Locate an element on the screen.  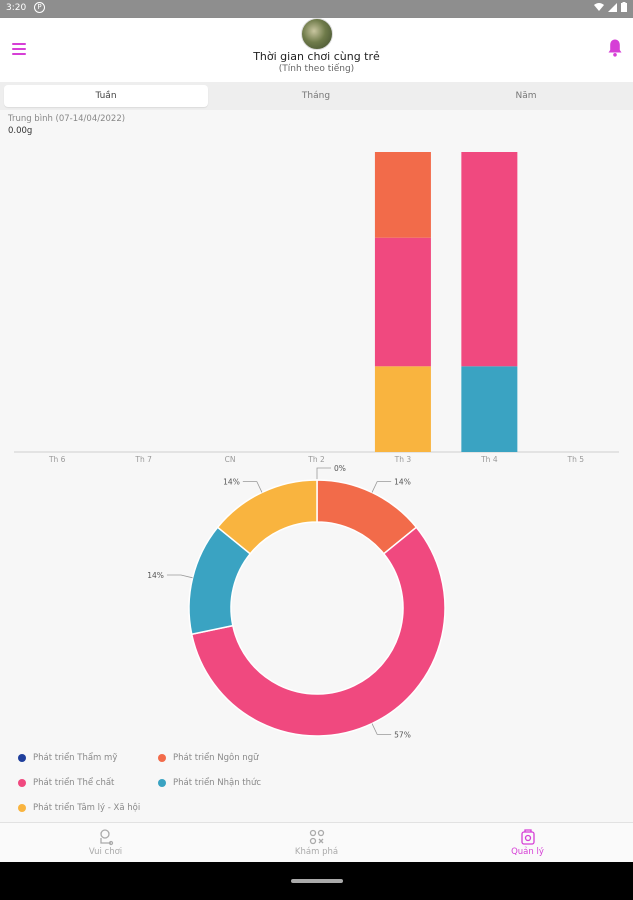
notification-button is located at coordinates (615, 48).